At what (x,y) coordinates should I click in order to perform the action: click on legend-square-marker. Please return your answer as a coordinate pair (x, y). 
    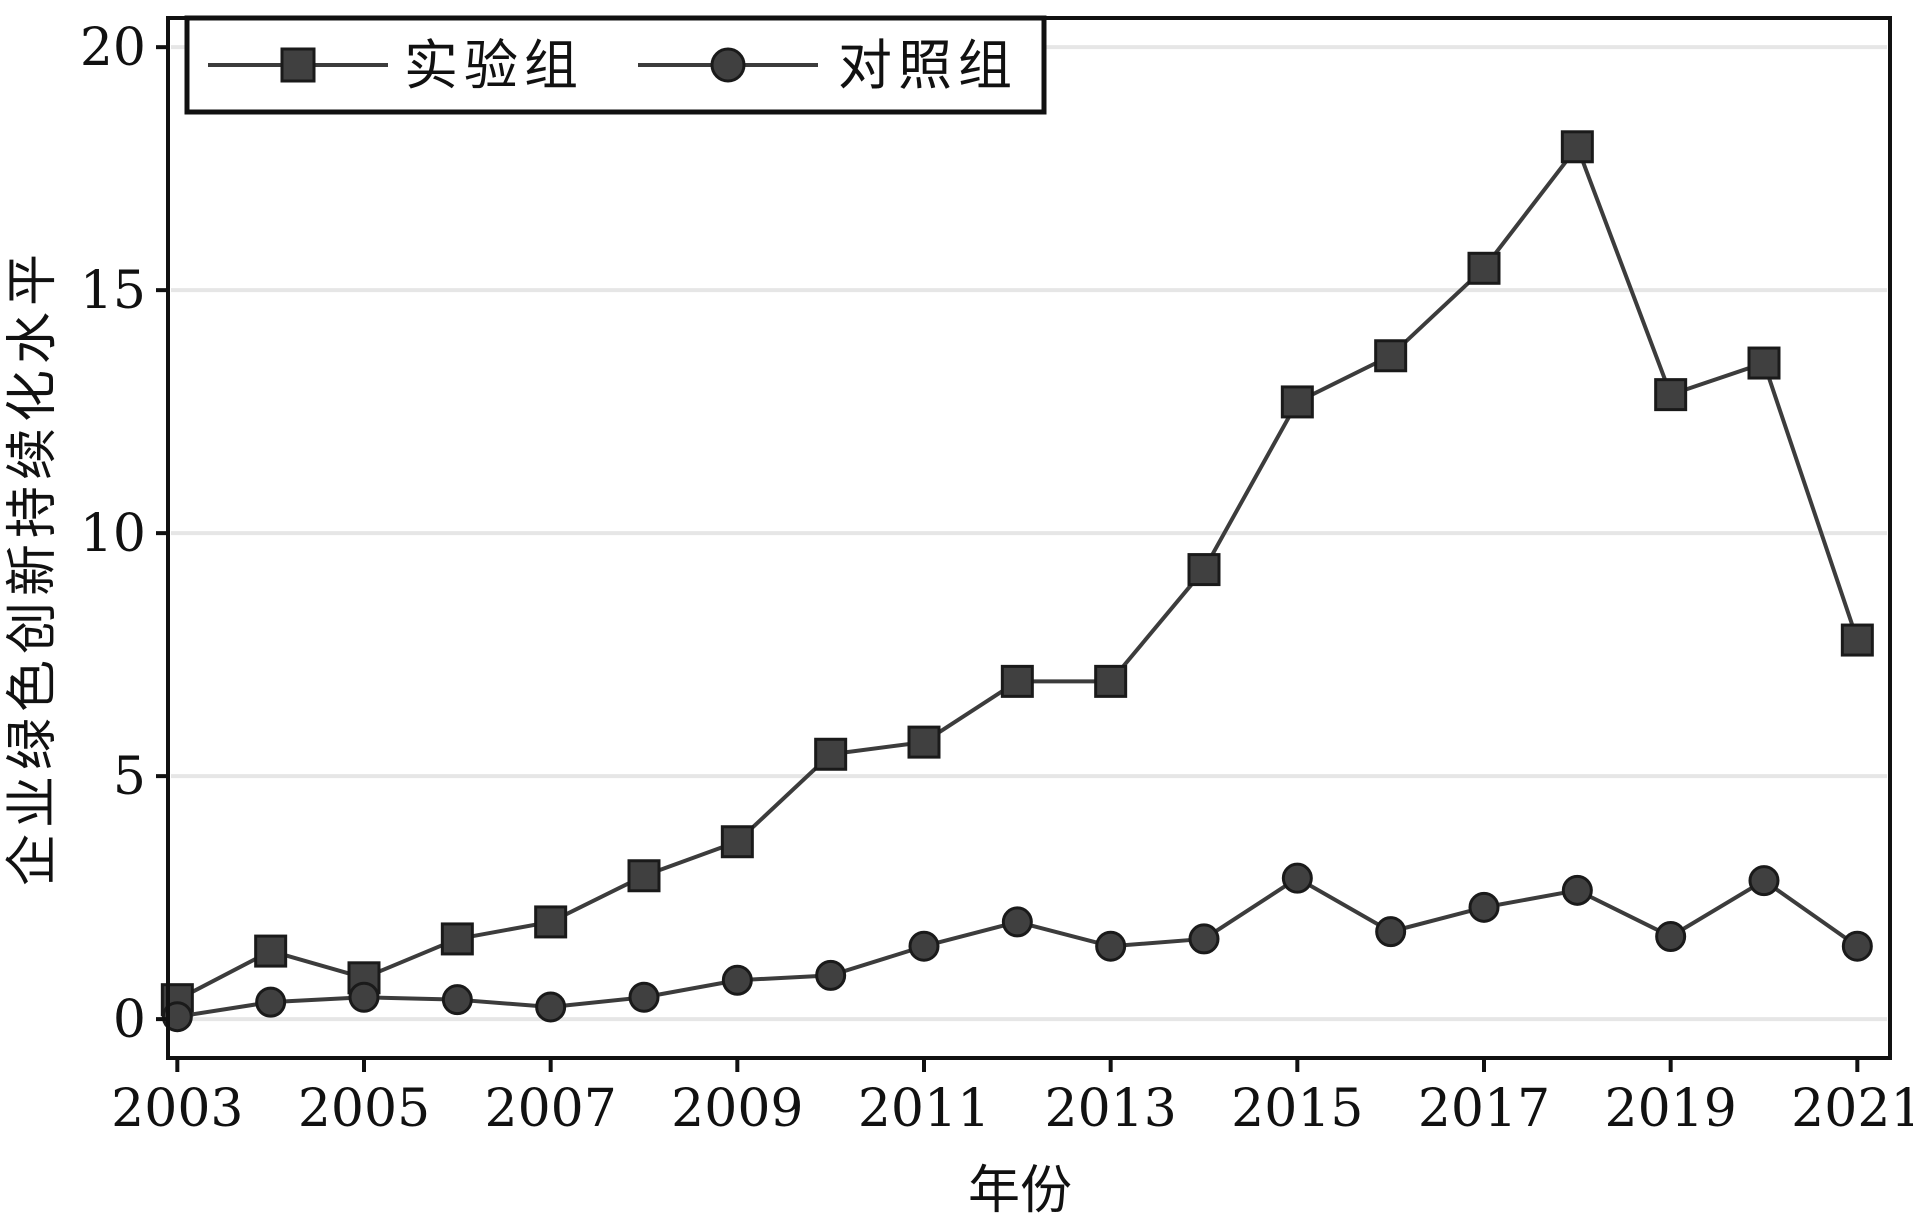
    Looking at the image, I should click on (298, 65).